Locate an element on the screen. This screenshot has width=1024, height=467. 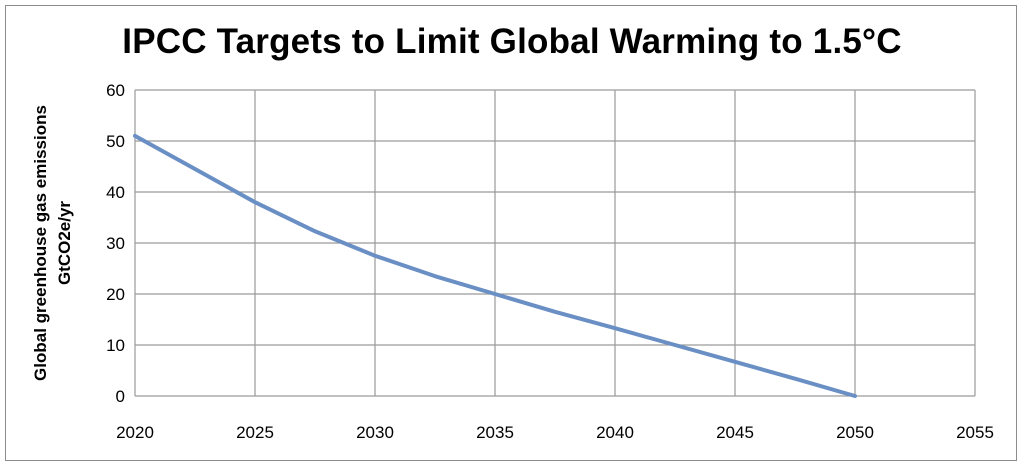
x-tick-label: 2025 is located at coordinates (255, 432).